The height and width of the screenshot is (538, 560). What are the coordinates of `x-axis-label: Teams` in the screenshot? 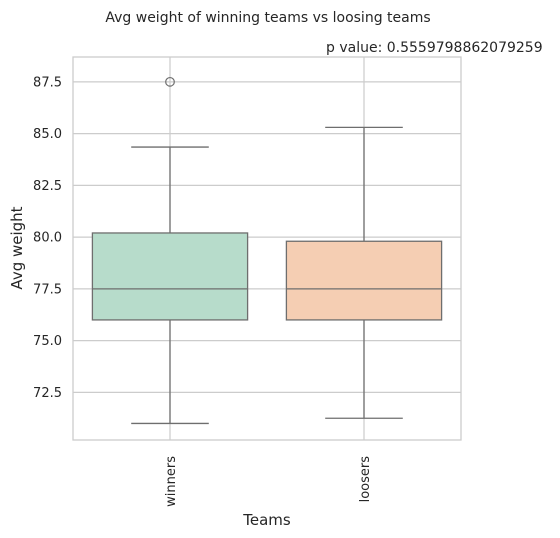 It's located at (266, 520).